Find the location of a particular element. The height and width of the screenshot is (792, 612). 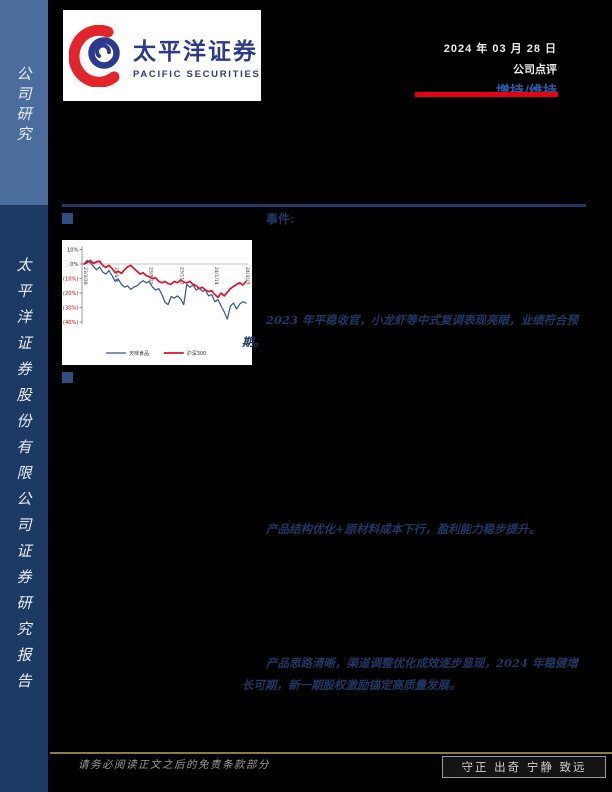

footer-disclaimer: 请务必阅读正文之后的免责条款部分 is located at coordinates (174, 765).